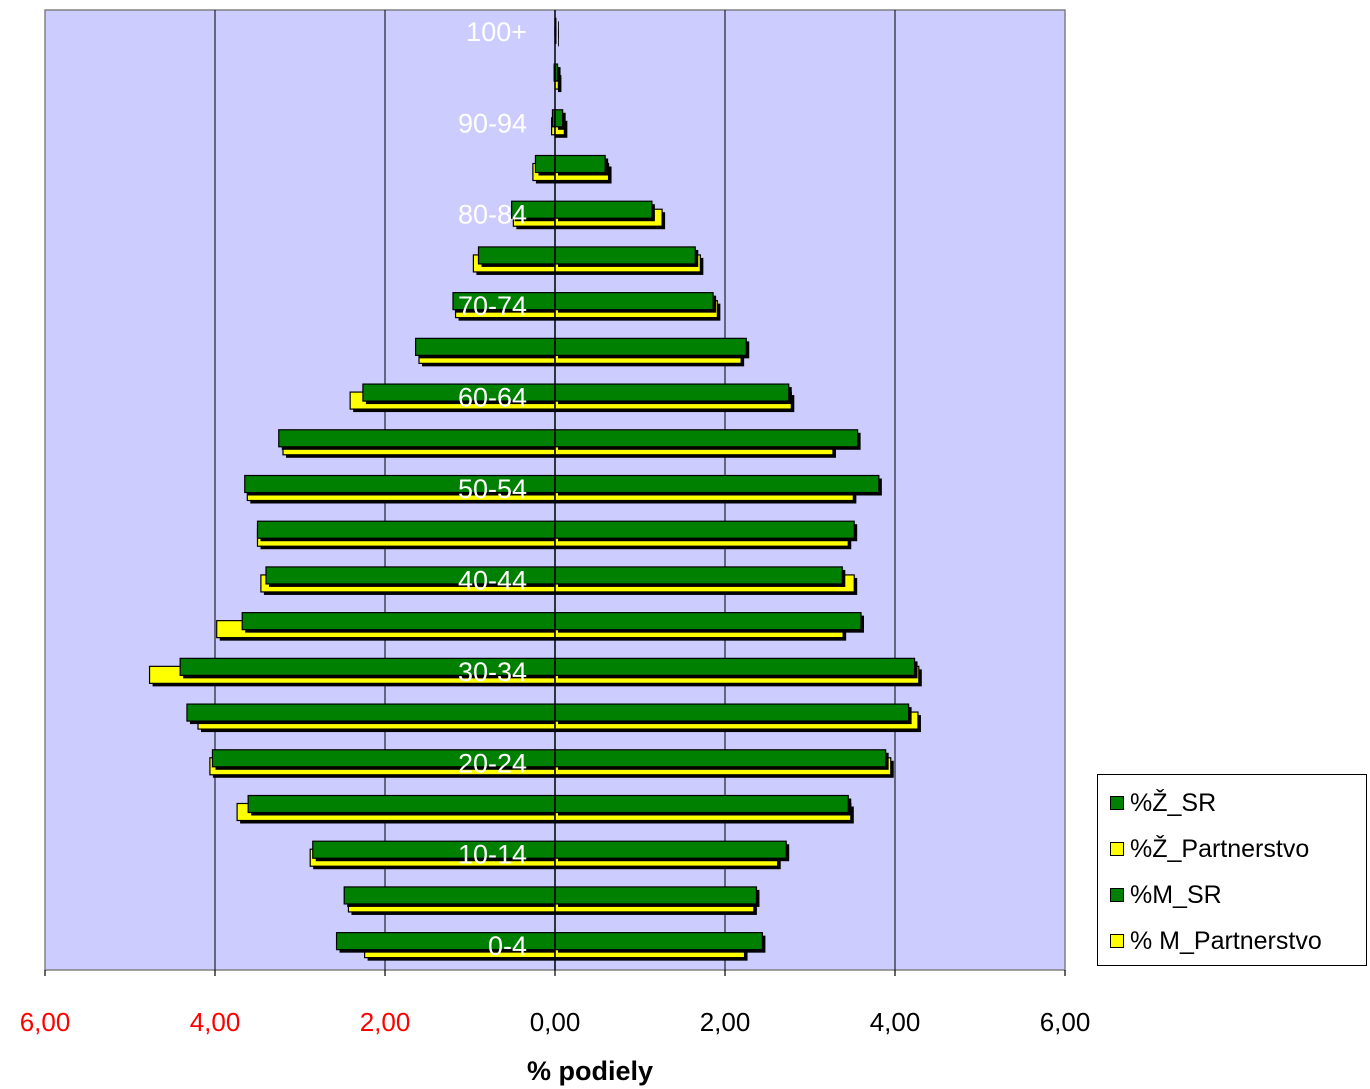 This screenshot has height=1089, width=1370. What do you see at coordinates (492, 215) in the screenshot?
I see `age-label: 80-84` at bounding box center [492, 215].